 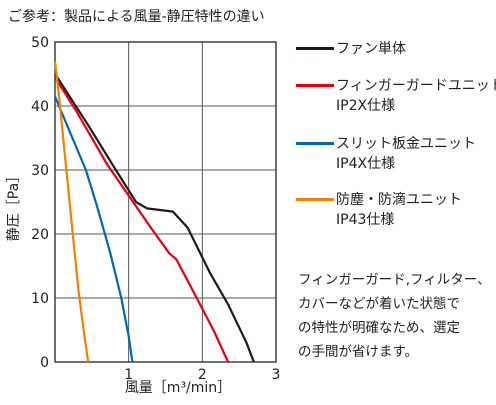 I want to click on legend-swatch-fan, so click(x=315, y=48).